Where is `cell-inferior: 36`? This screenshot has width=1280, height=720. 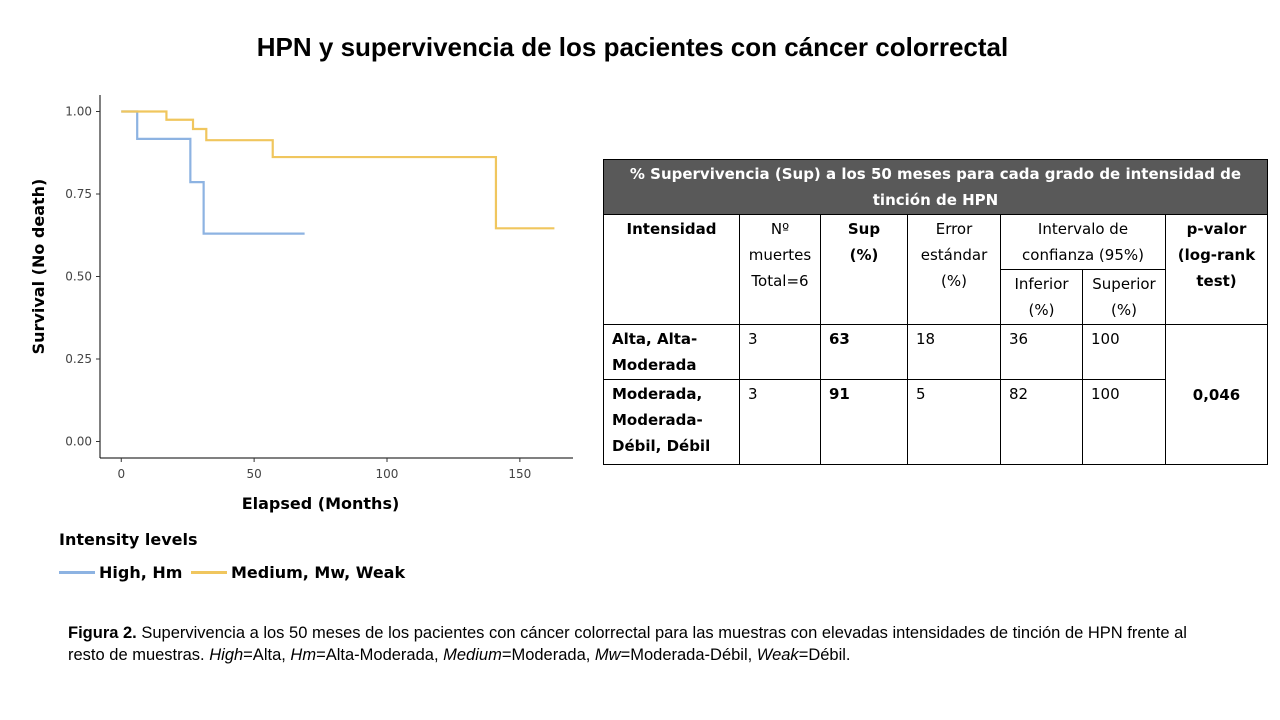
cell-inferior: 36 is located at coordinates (1041, 352).